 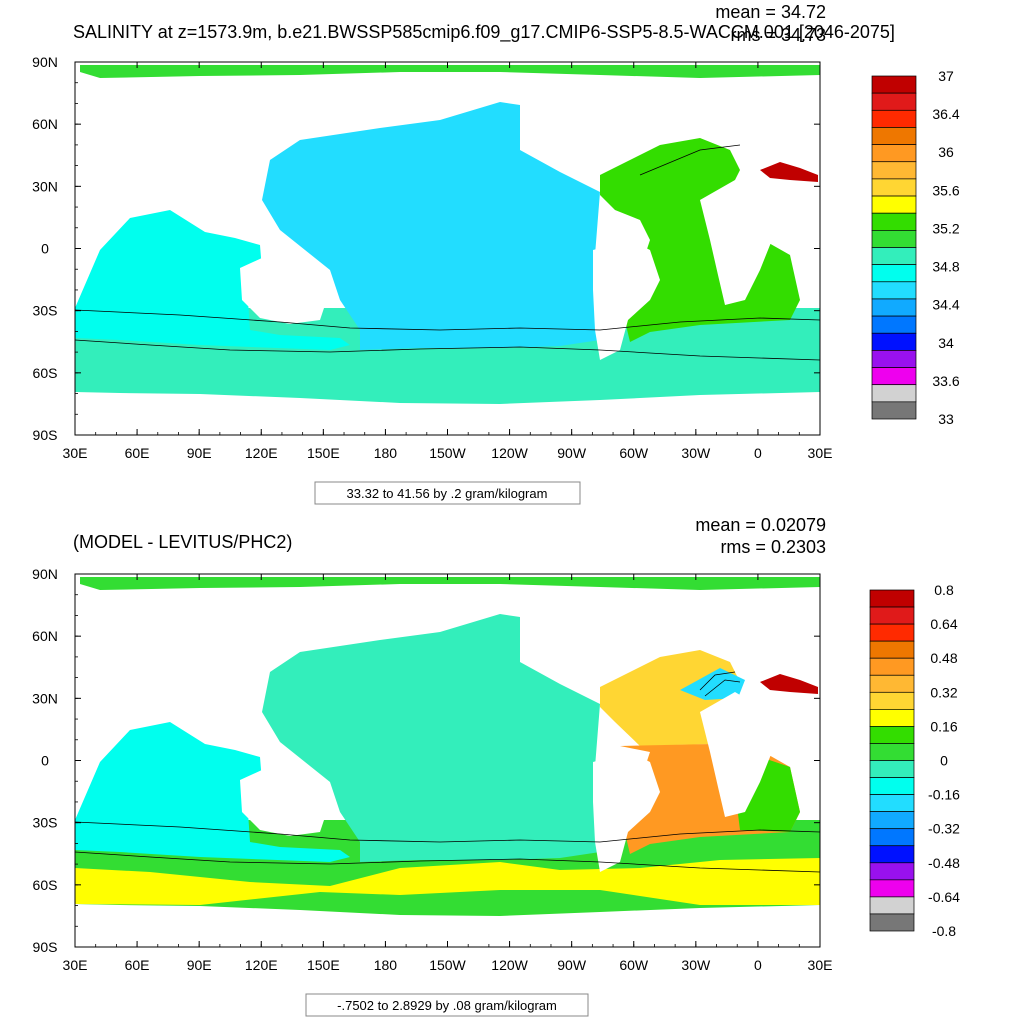 I want to click on bottom-xtick-label: 0, so click(x=758, y=965).